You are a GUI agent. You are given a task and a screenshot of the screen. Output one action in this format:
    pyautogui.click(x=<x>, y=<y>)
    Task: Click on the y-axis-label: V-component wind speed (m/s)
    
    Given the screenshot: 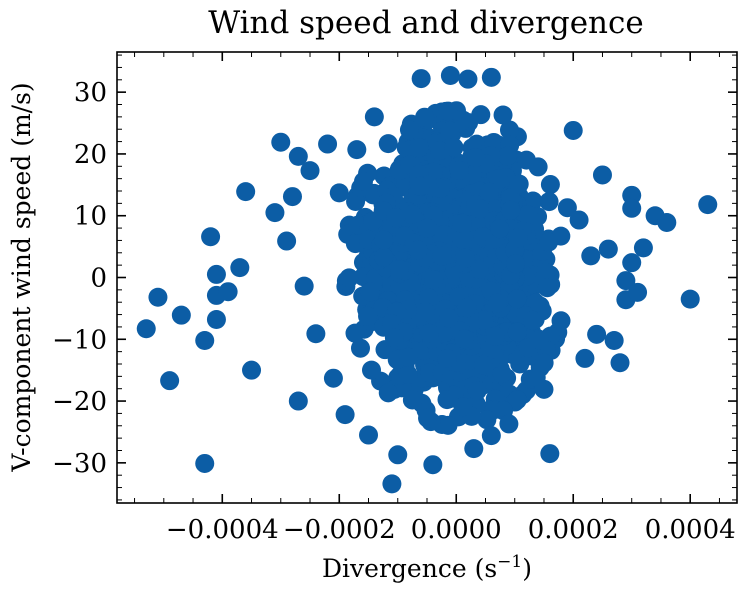 What is the action you would take?
    pyautogui.click(x=21, y=277)
    